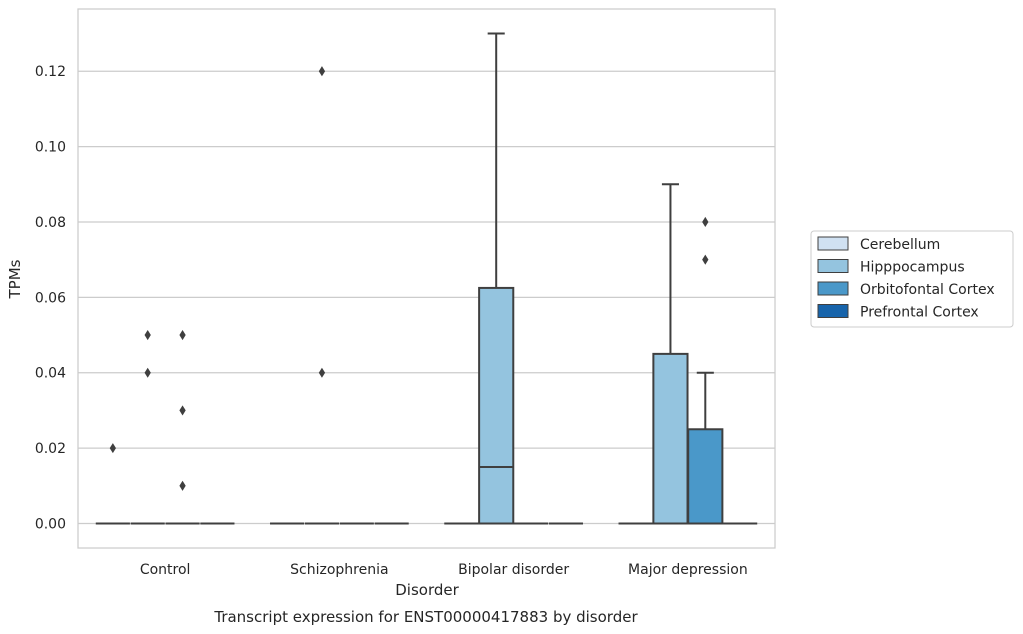 The width and height of the screenshot is (1023, 634). I want to click on legend-label: Cerebellum, so click(900, 245).